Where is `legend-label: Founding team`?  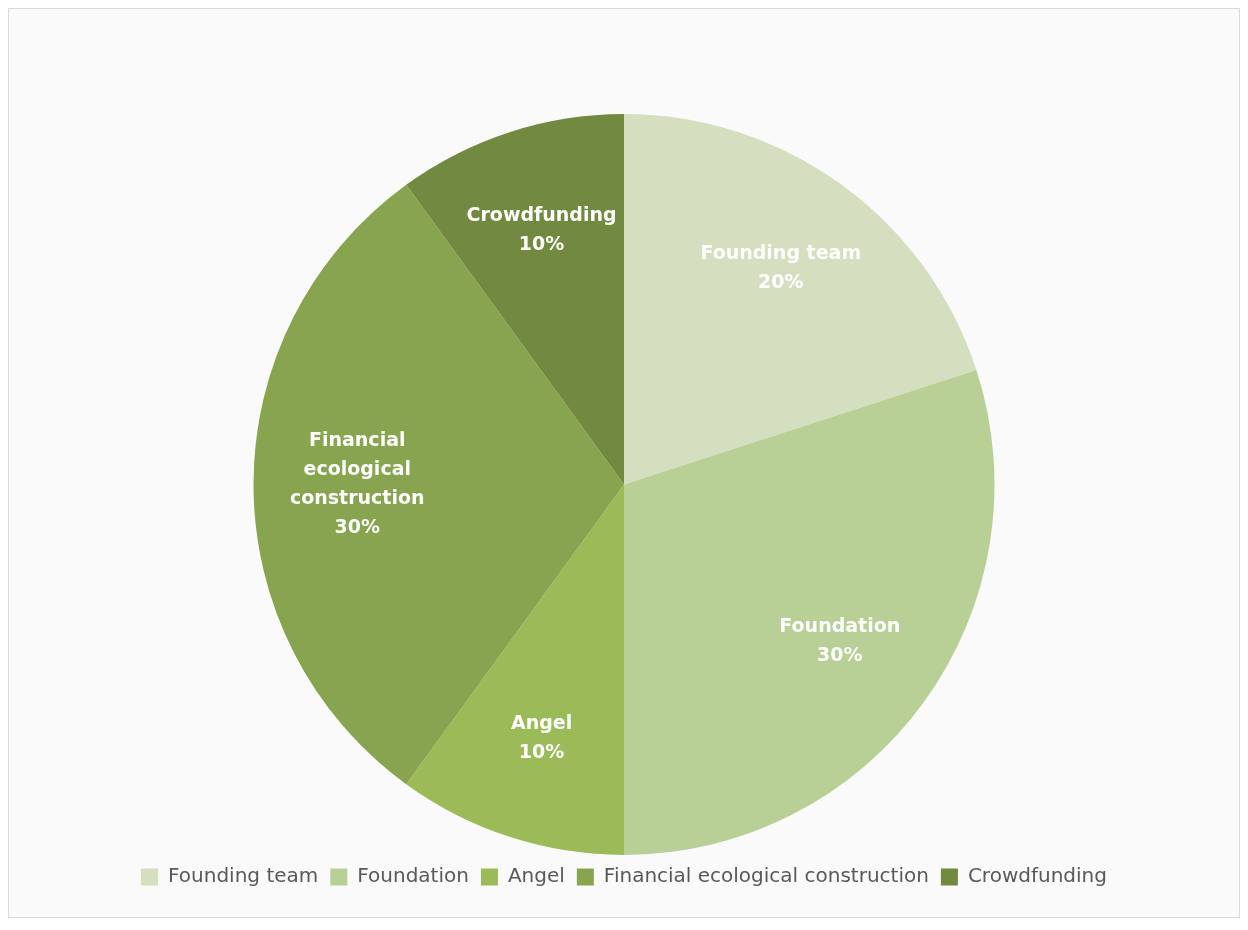
legend-label: Founding team is located at coordinates (243, 875).